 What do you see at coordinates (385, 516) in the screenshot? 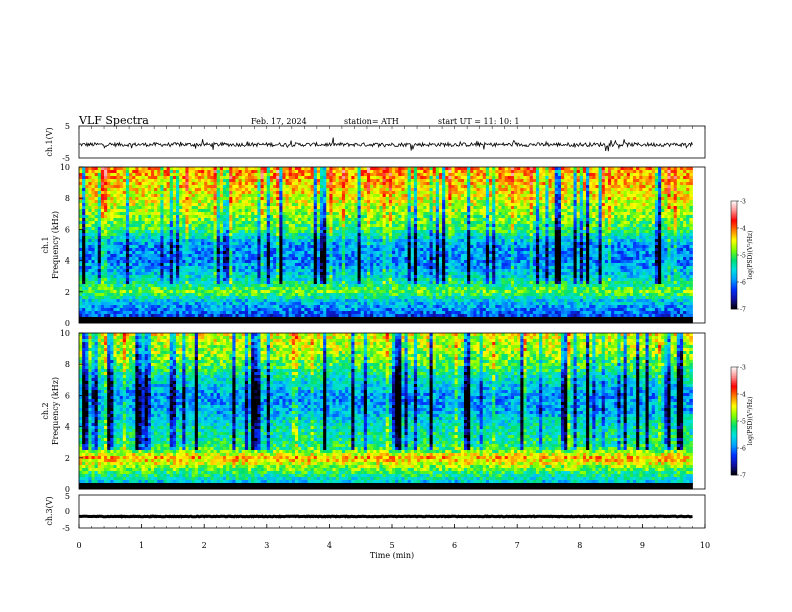
I see `ch3-waveform-trace` at bounding box center [385, 516].